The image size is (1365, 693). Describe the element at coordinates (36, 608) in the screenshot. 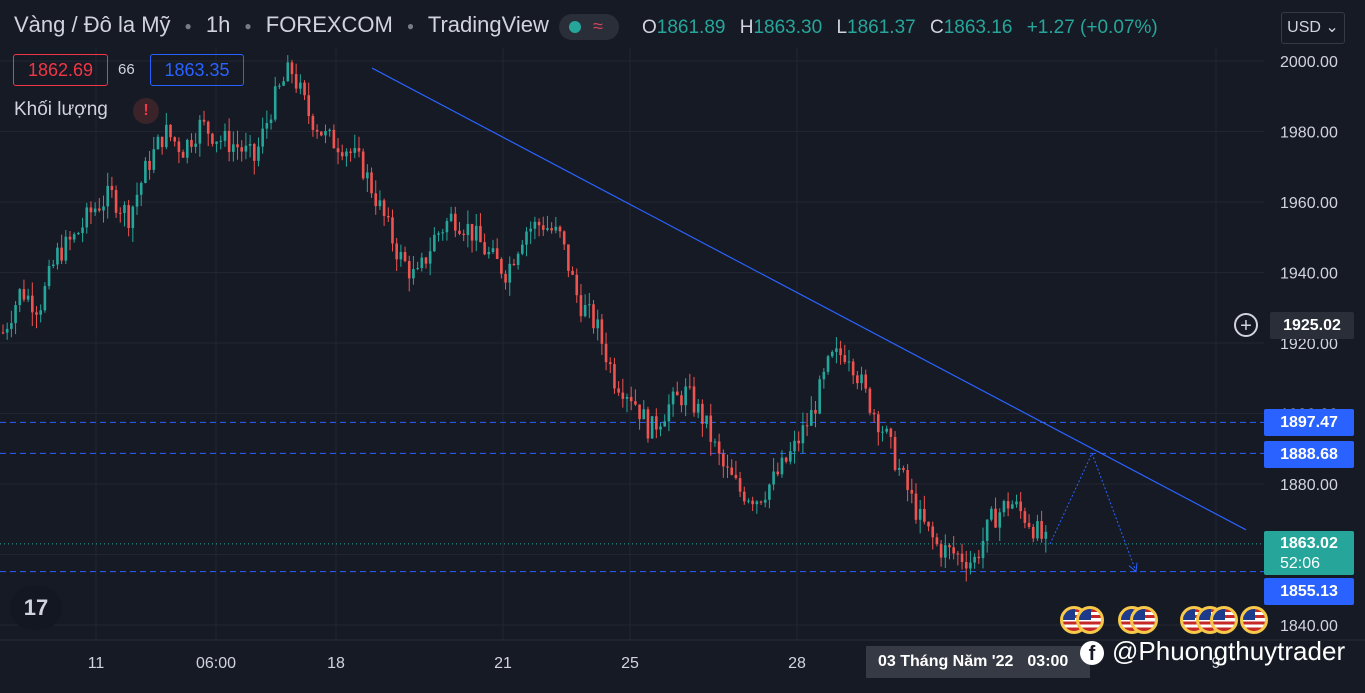

I see `tradingview-logo-icon: 17` at that location.